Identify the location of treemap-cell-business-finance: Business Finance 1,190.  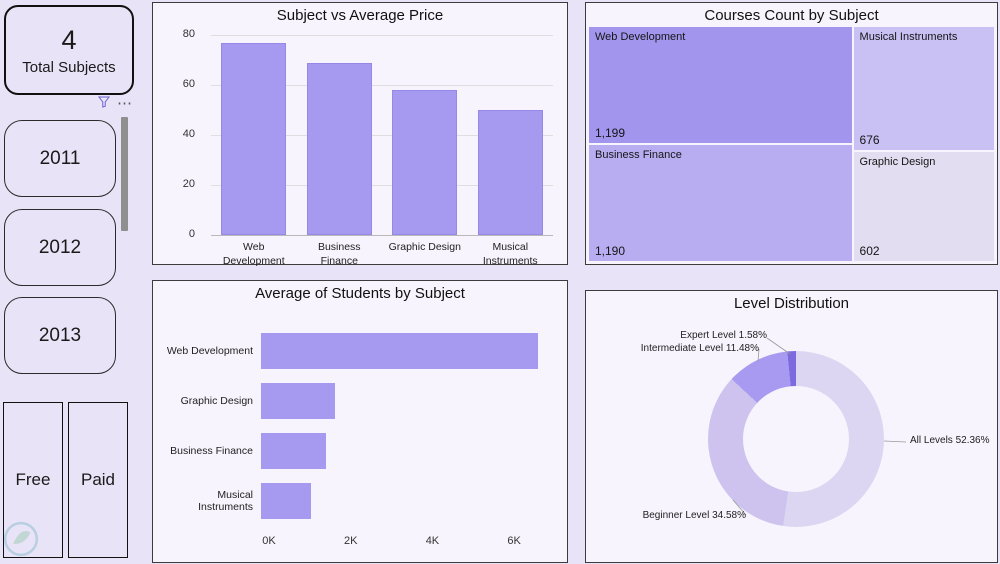
(720, 203).